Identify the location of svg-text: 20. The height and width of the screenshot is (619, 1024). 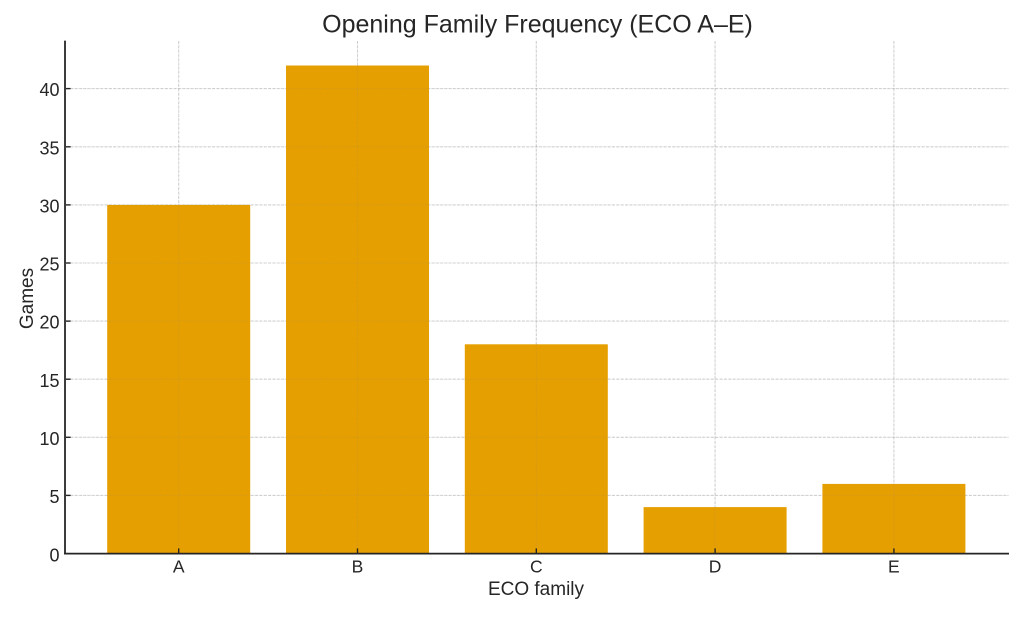
(49, 323).